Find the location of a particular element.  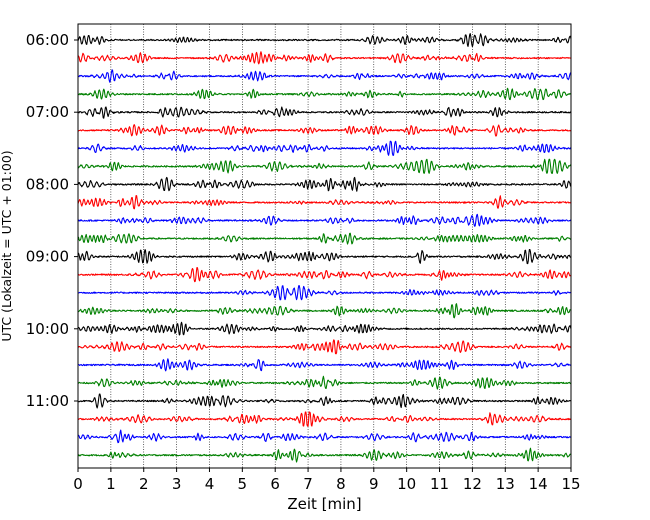

y-tick-label-10:00: 10:00 is located at coordinates (47, 329).